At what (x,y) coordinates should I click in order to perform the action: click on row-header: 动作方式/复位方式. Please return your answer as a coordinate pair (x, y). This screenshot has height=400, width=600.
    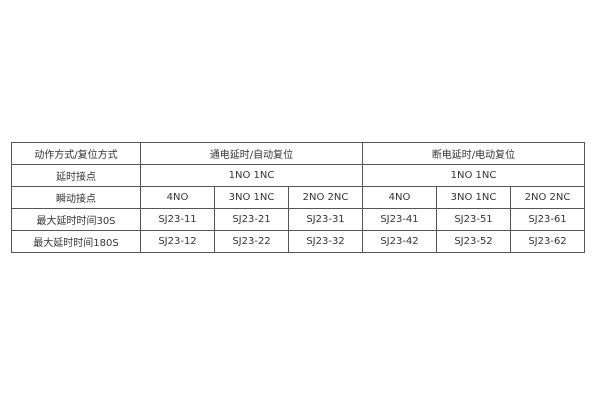
    Looking at the image, I should click on (76, 153).